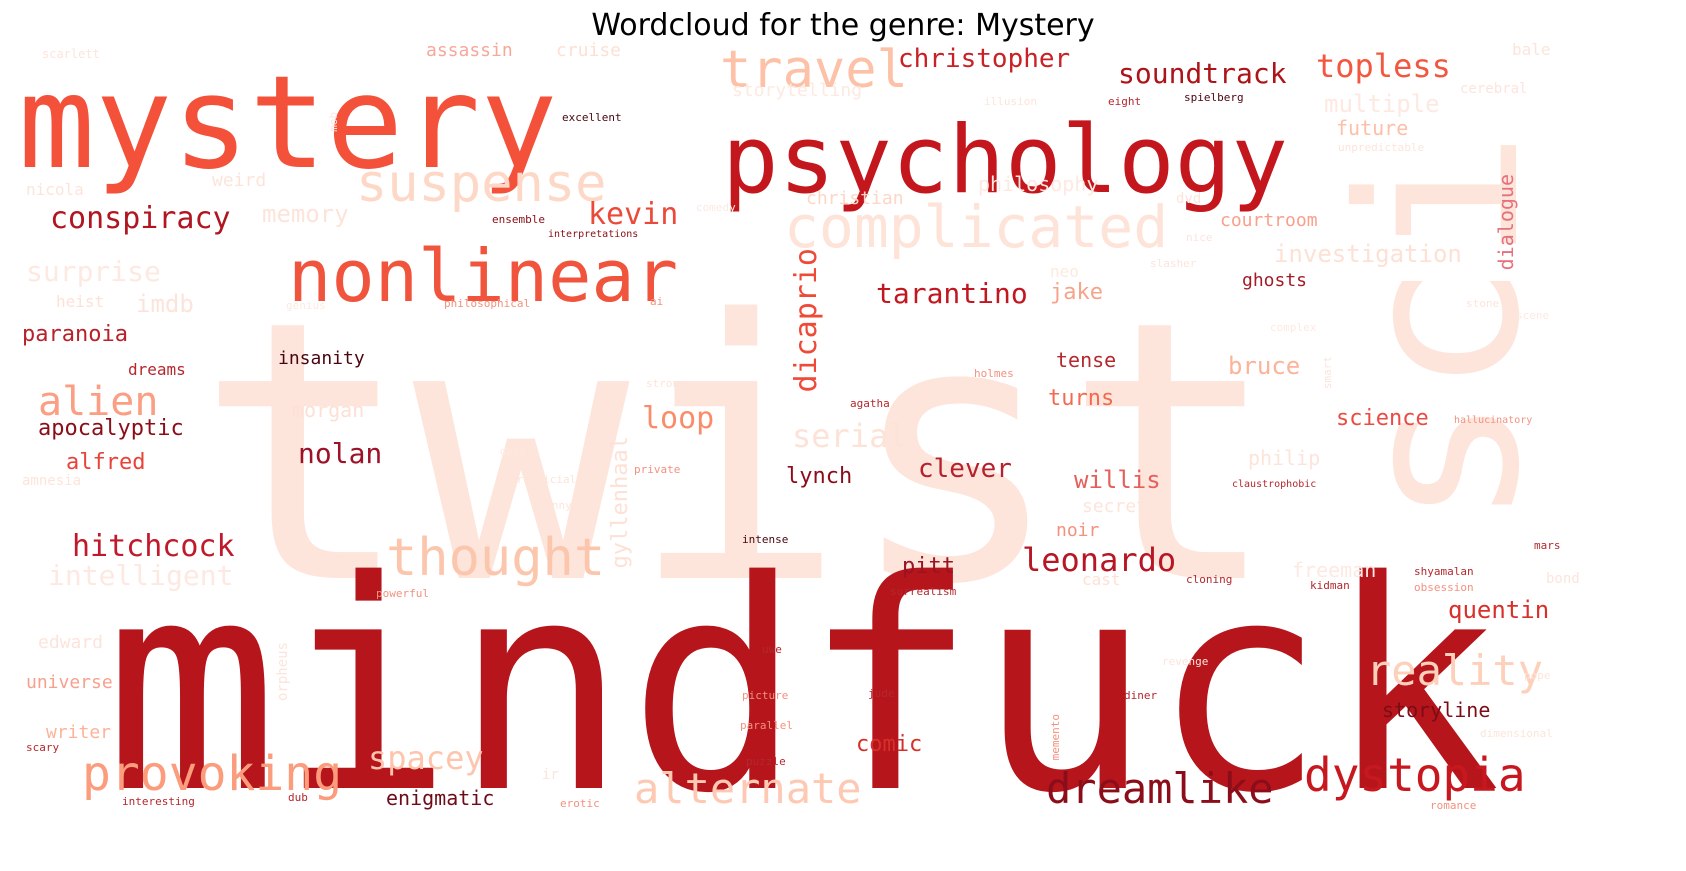  Describe the element at coordinates (716, 207) in the screenshot. I see `word-comedy: comedy` at that location.